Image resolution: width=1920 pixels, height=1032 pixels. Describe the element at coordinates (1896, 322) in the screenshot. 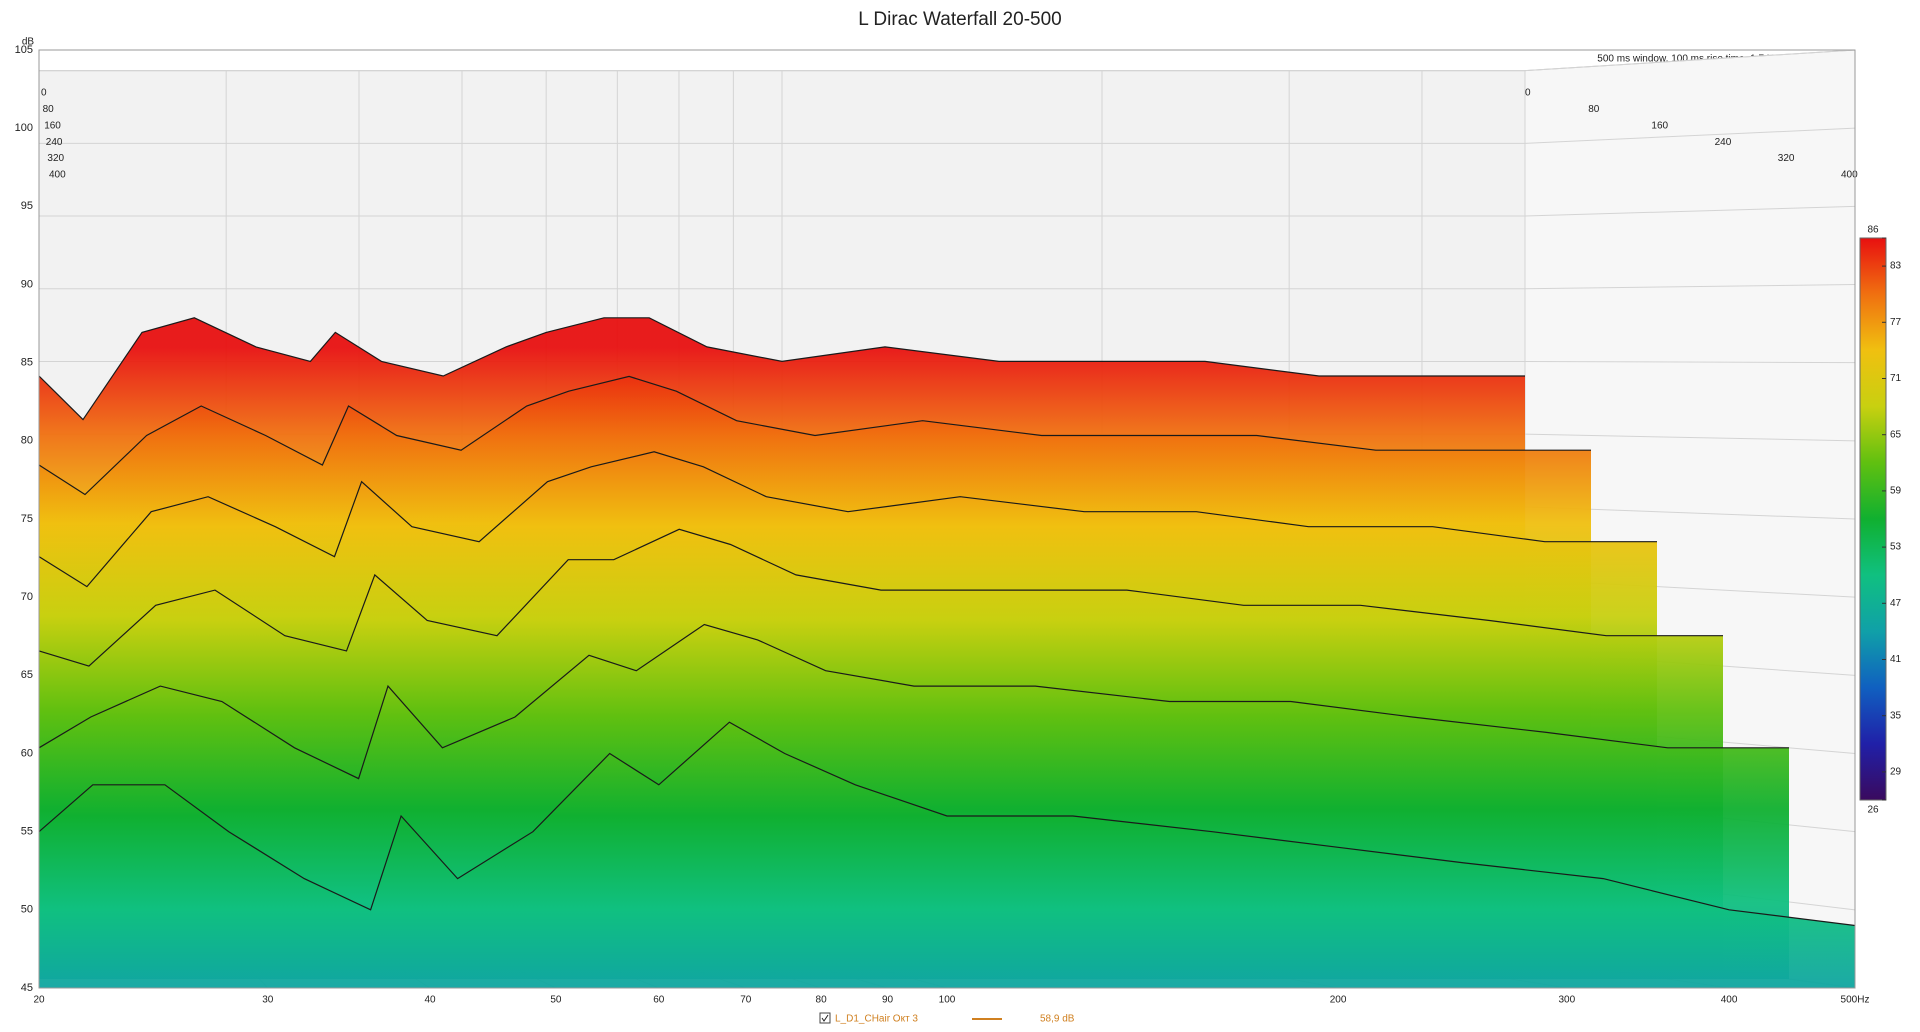

I see `colorbar-tick-label: 77` at that location.